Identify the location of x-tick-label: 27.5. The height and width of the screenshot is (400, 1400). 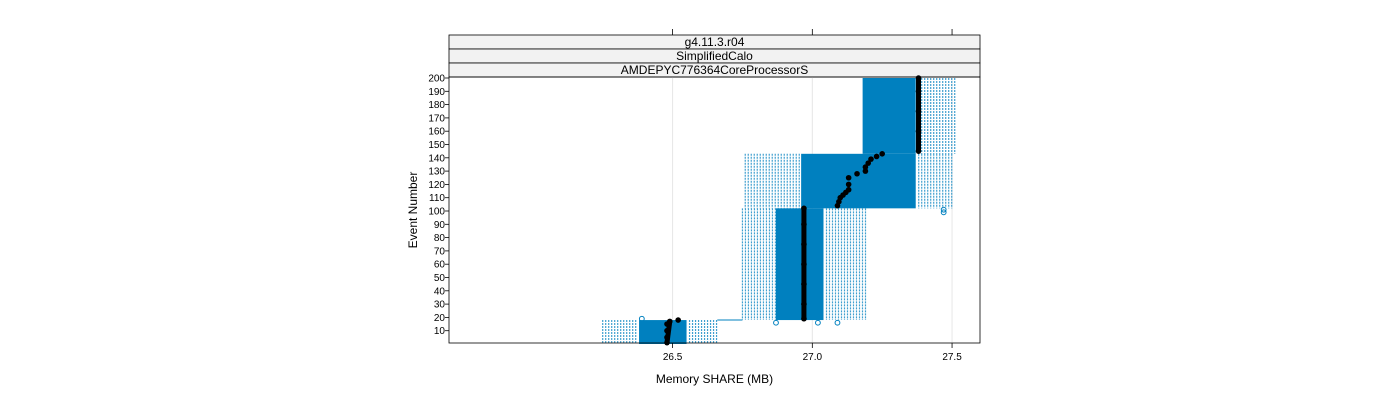
(952, 357).